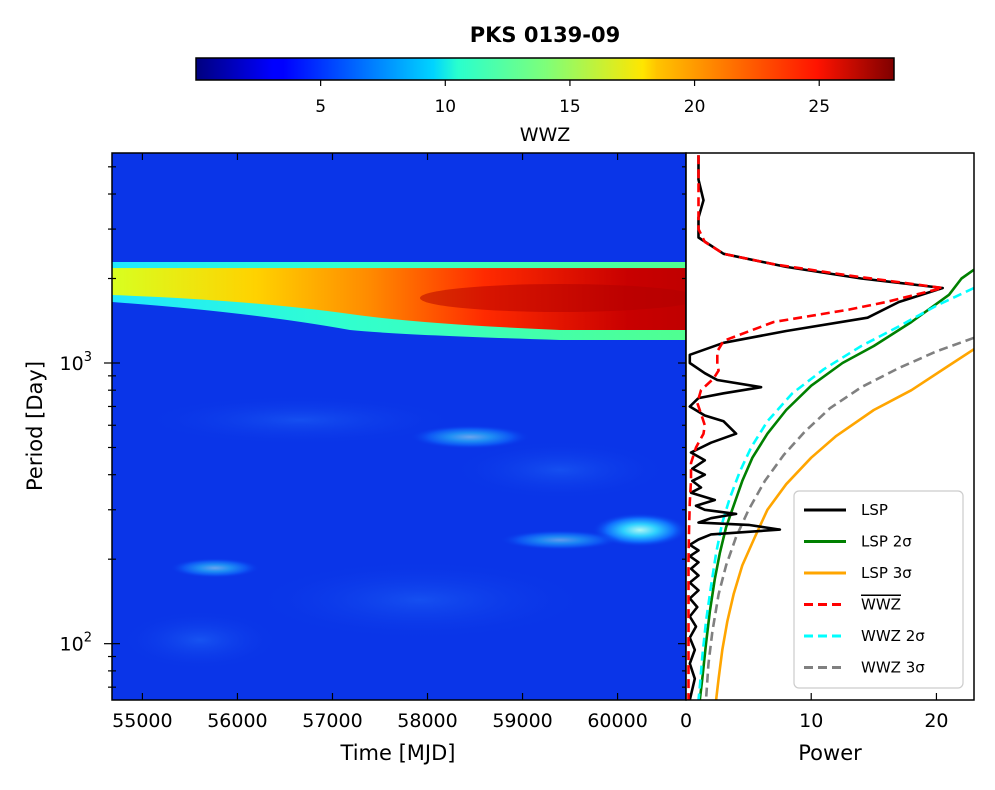 This screenshot has height=790, width=995. What do you see at coordinates (830, 753) in the screenshot?
I see `power-axis-label: Power` at bounding box center [830, 753].